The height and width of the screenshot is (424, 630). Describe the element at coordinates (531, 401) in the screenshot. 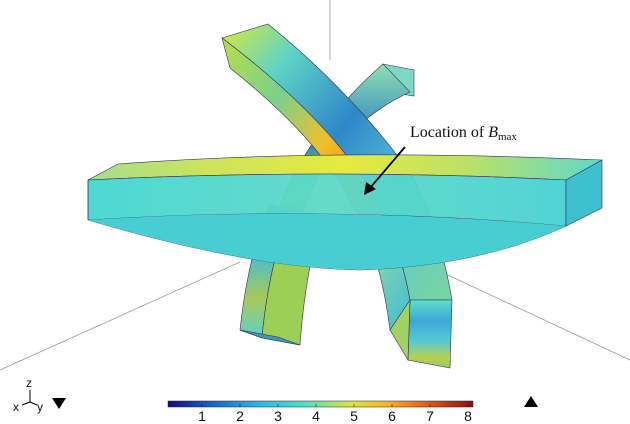

I see `triangle-up-icon` at that location.